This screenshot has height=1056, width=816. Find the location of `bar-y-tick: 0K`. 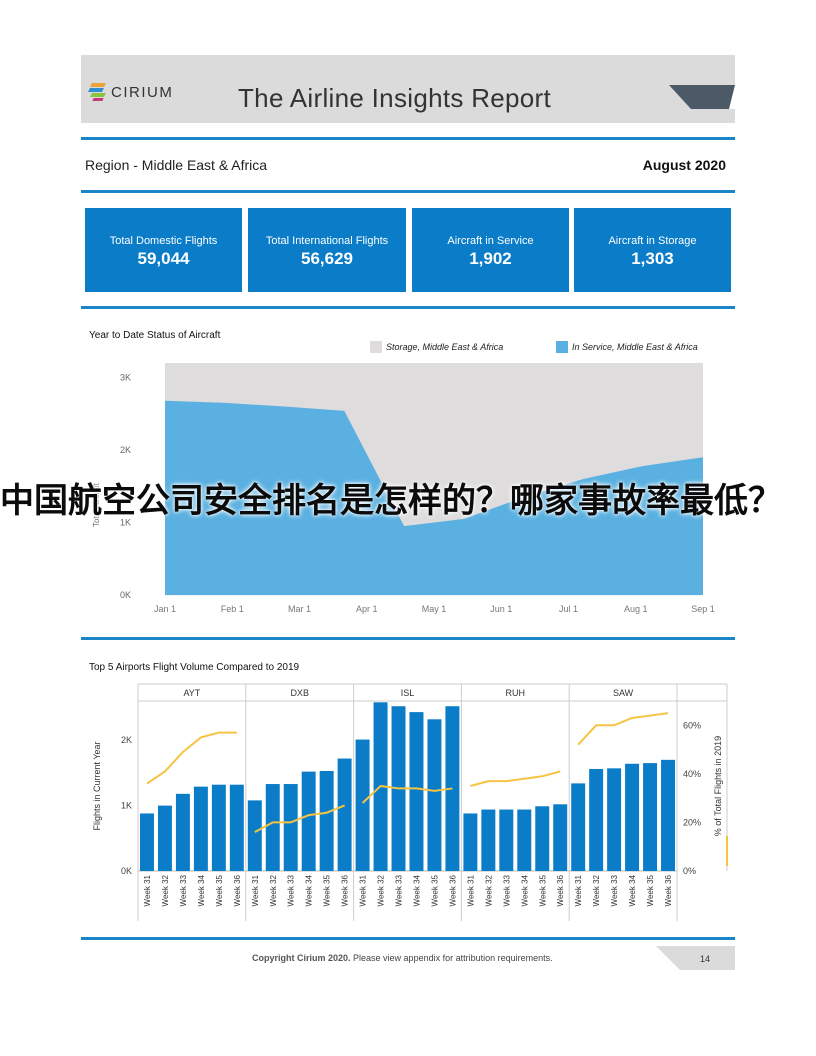

bar-y-tick: 0K is located at coordinates (126, 871).